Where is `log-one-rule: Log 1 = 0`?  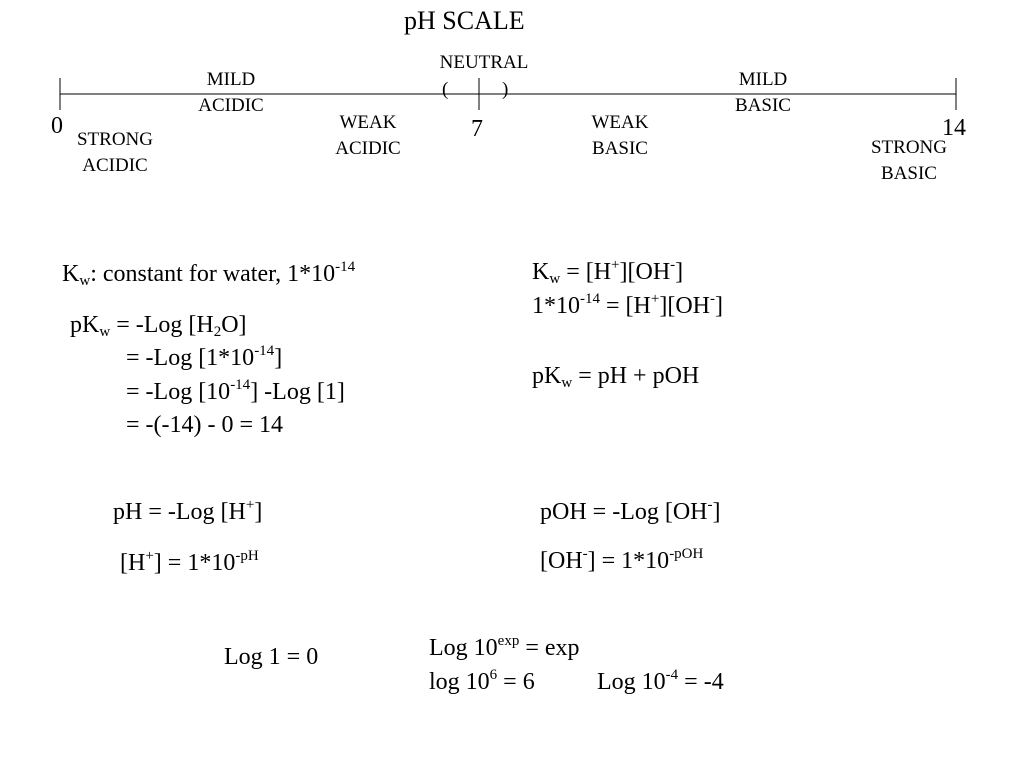
log-one-rule: Log 1 = 0 is located at coordinates (271, 657).